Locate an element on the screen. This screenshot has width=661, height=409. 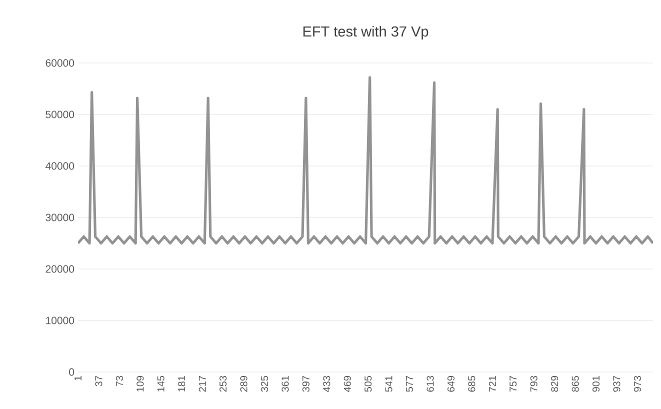
y-tick-label: 50000 is located at coordinates (60, 114).